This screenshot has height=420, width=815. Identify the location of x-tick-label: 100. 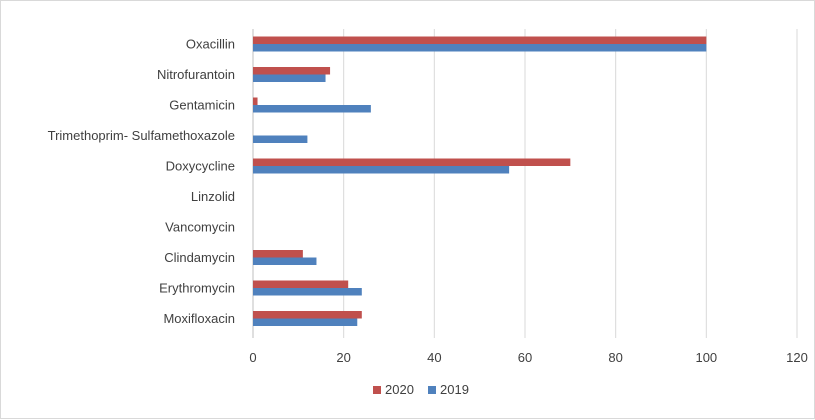
(706, 357).